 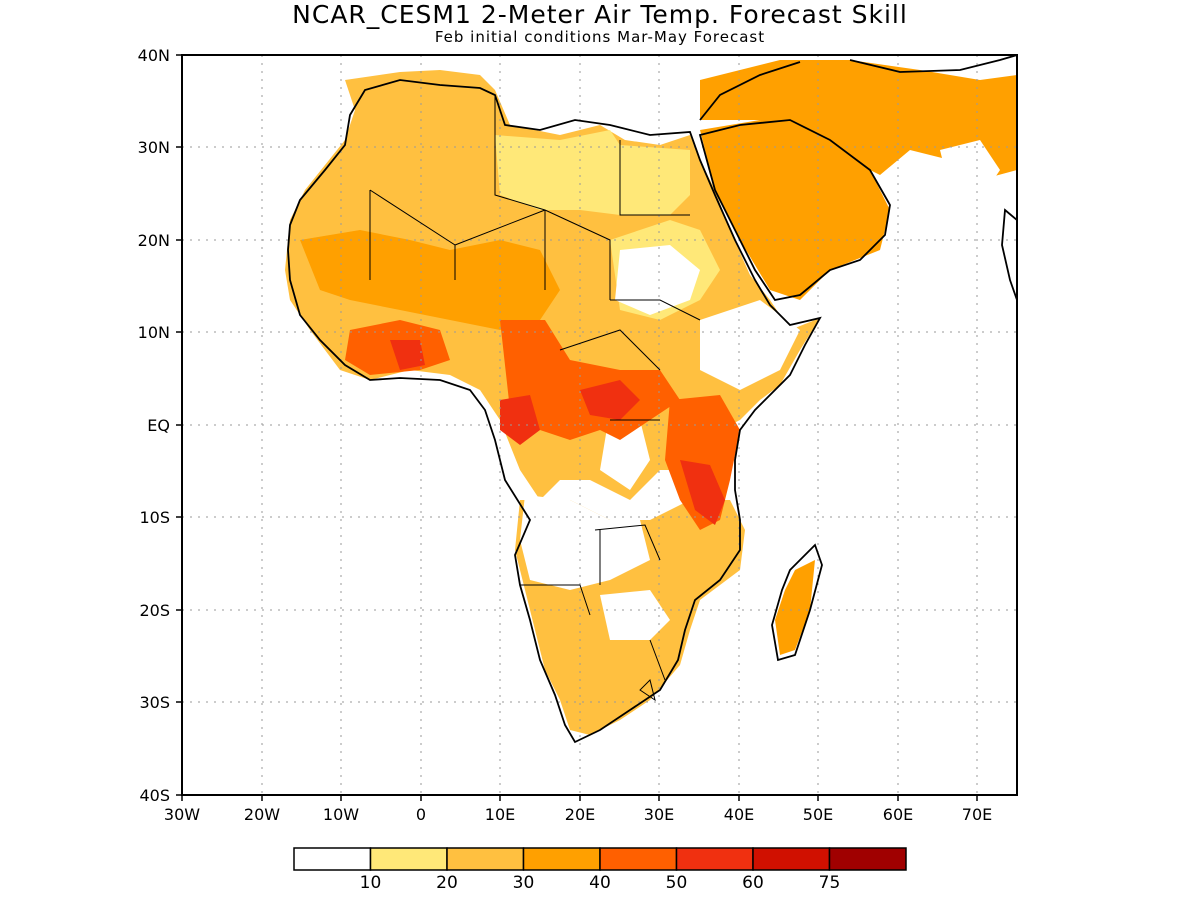 What do you see at coordinates (154, 147) in the screenshot?
I see `lat-label: 30N` at bounding box center [154, 147].